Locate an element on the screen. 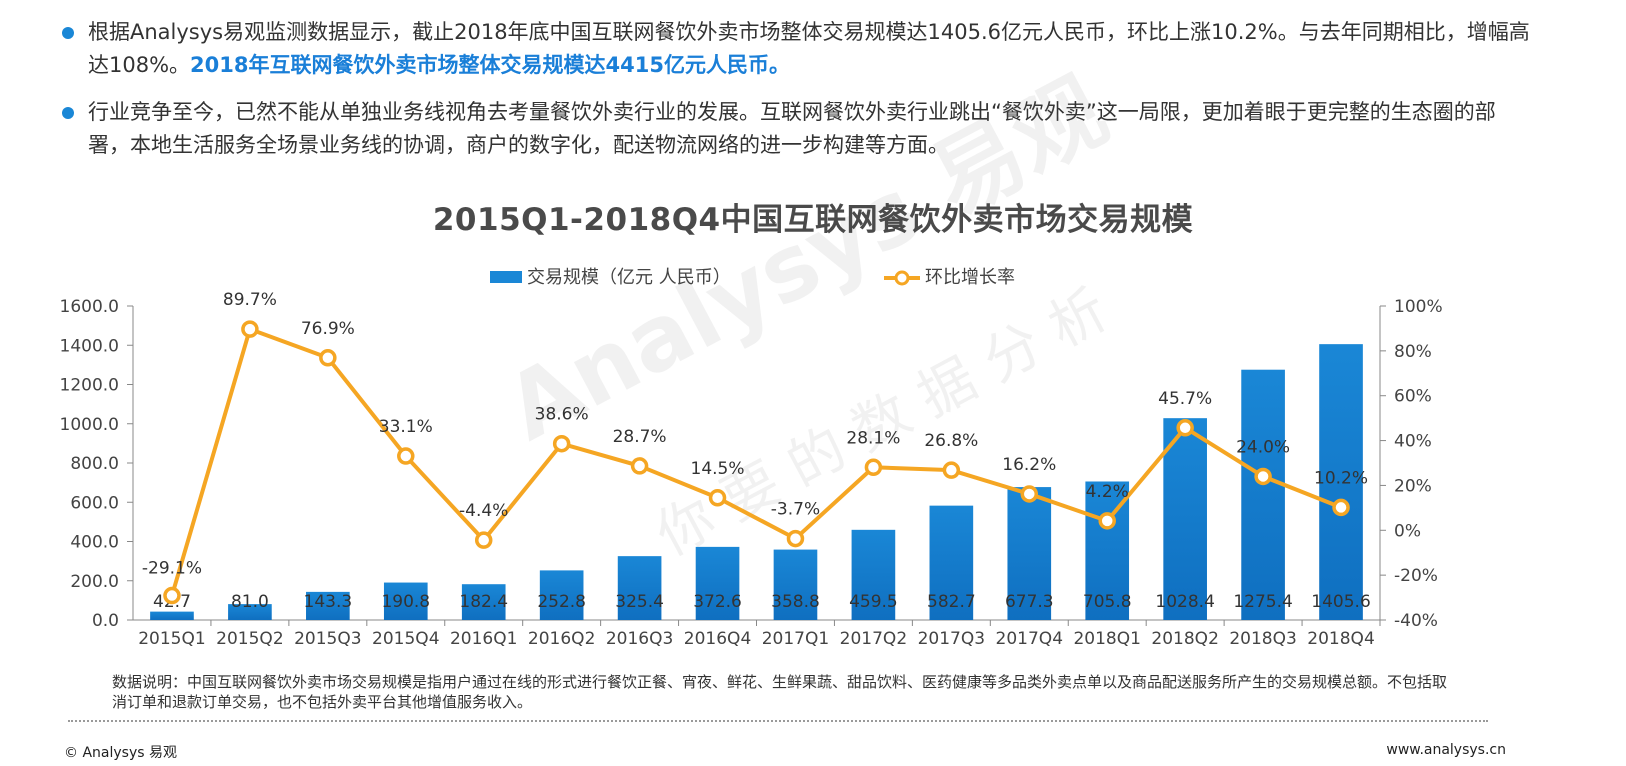 This screenshot has height=766, width=1626. growth-rate-label: 10.2% is located at coordinates (1341, 478).